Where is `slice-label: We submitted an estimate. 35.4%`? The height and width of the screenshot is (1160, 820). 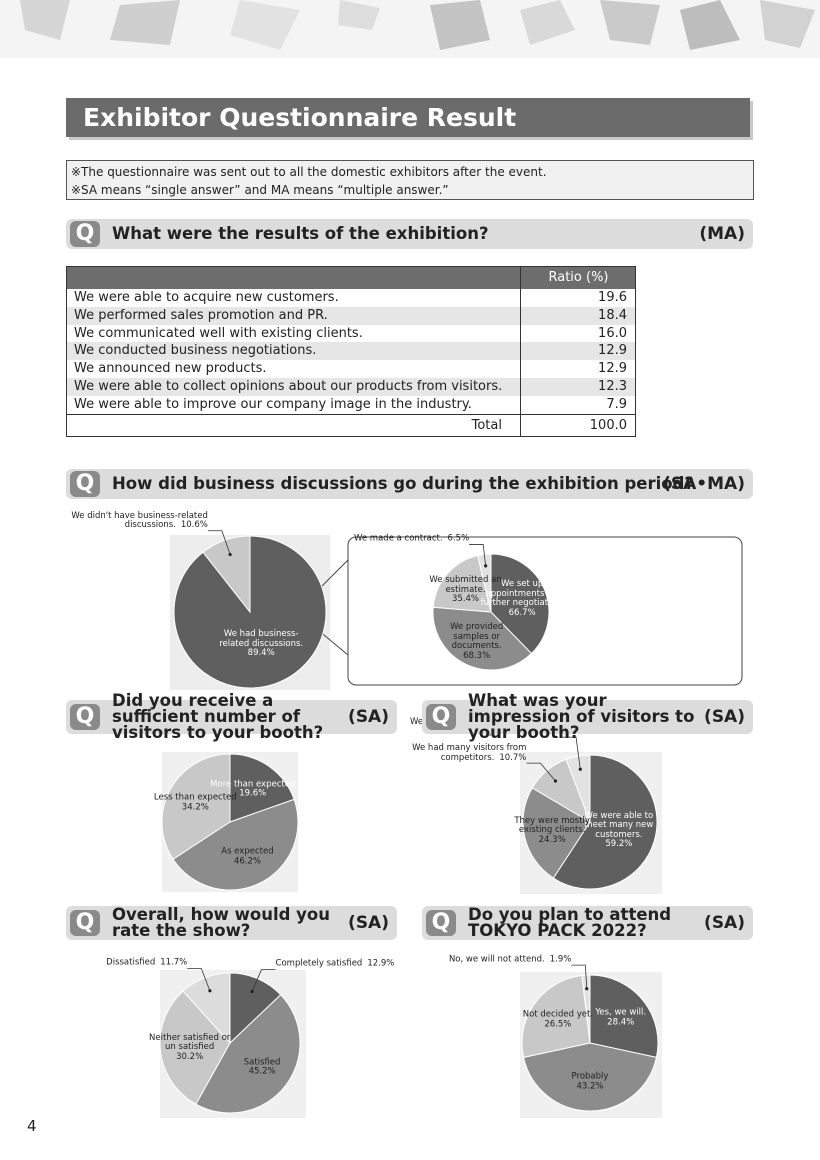
slice-label: We submitted an estimate. 35.4% is located at coordinates (466, 589).